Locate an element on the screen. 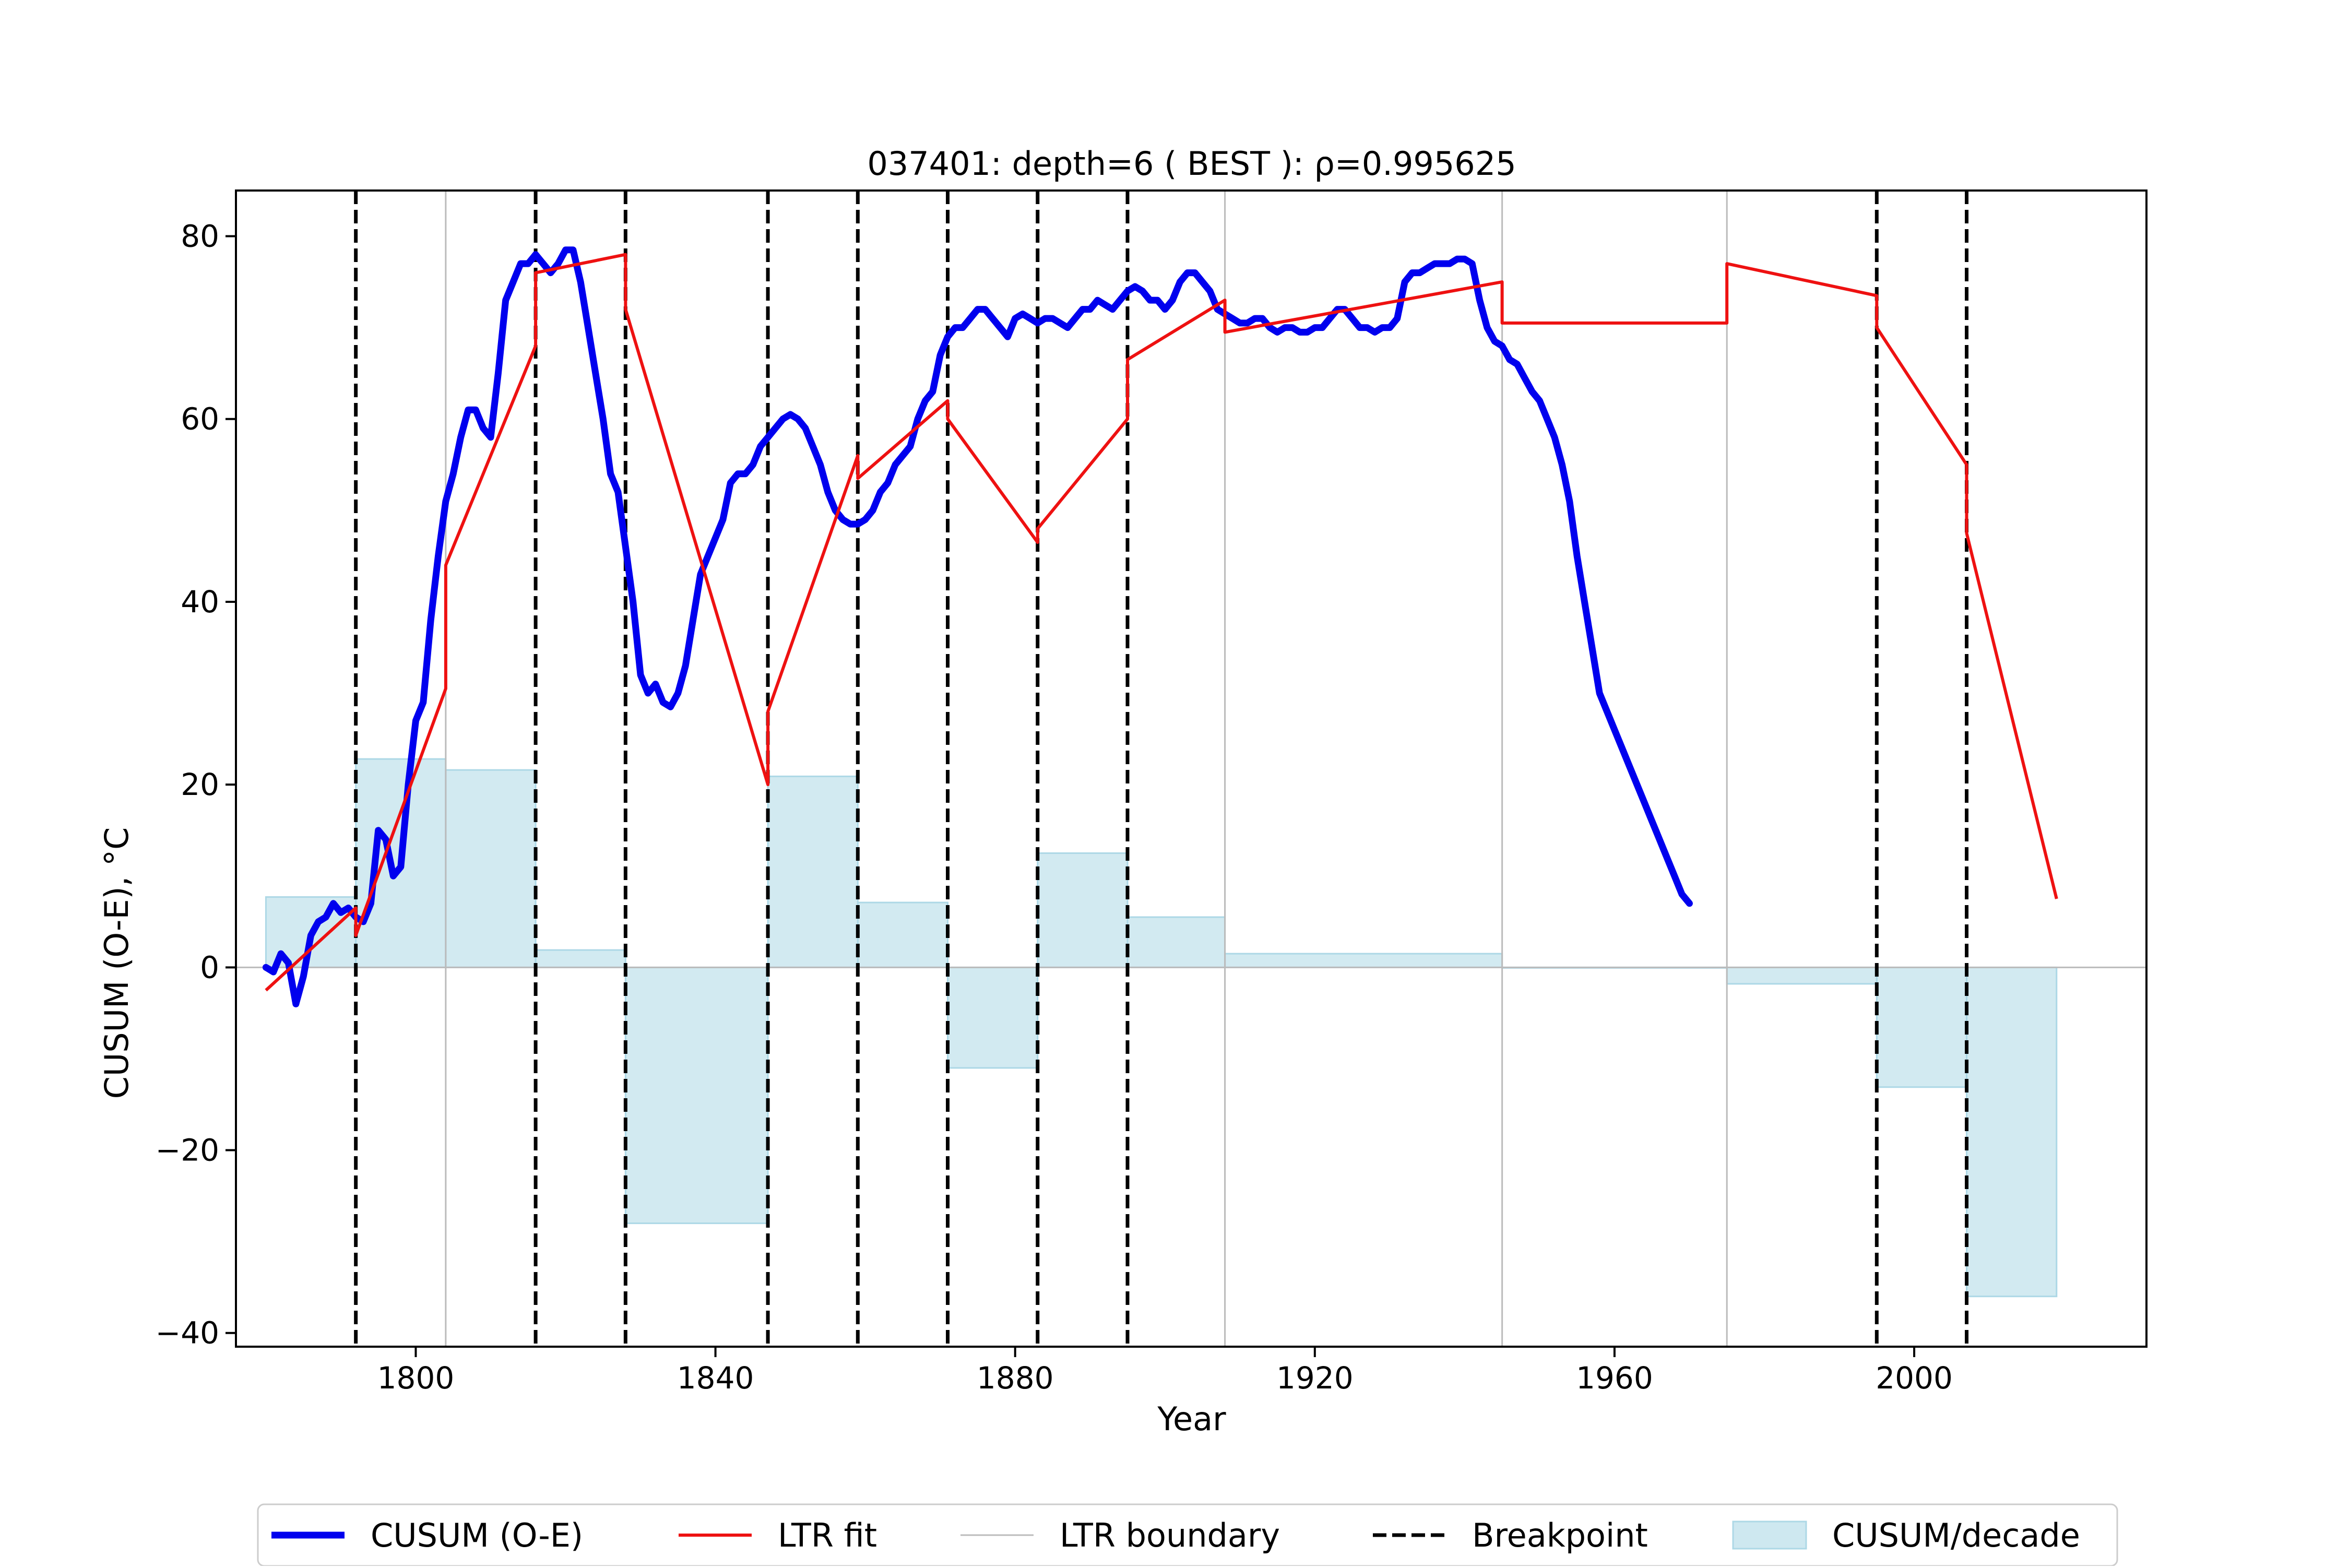 The image size is (2349, 1568). x-tick-label-0: 1800 is located at coordinates (416, 1378).